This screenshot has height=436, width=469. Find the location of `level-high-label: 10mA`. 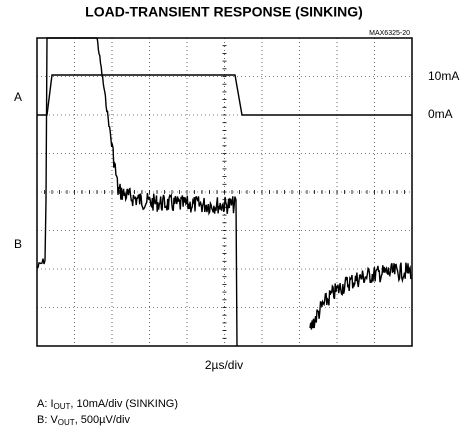

level-high-label: 10mA is located at coordinates (443, 76).